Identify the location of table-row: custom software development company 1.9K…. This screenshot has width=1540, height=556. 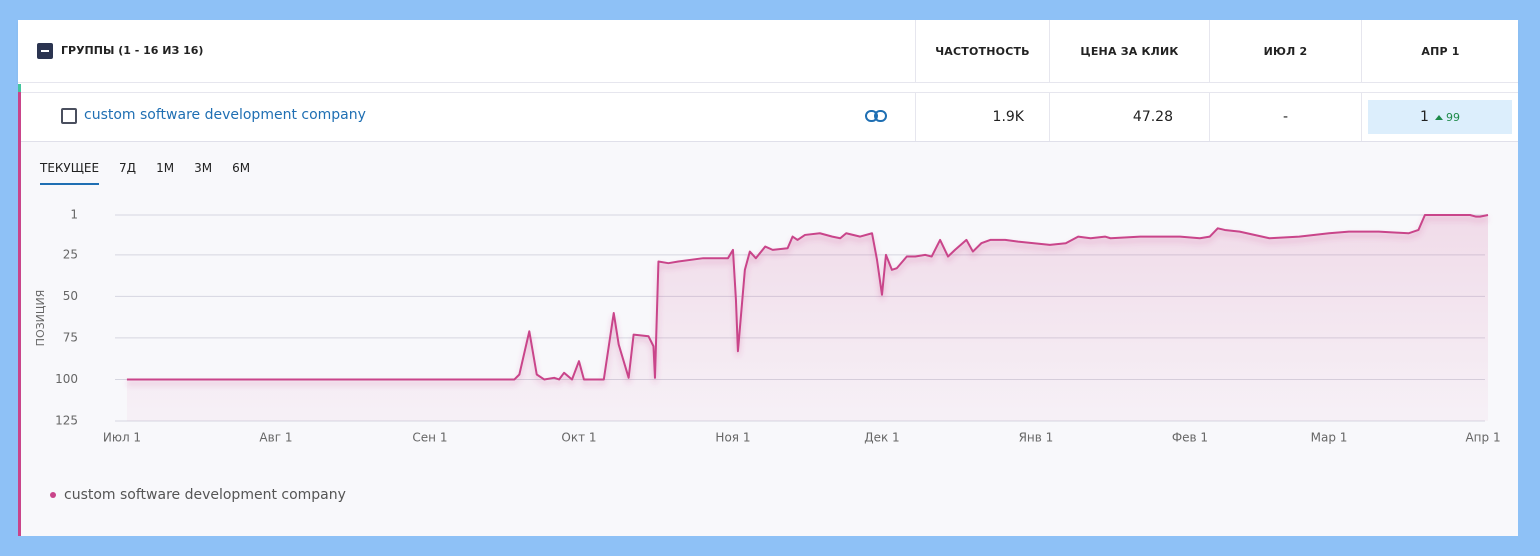
(768, 117).